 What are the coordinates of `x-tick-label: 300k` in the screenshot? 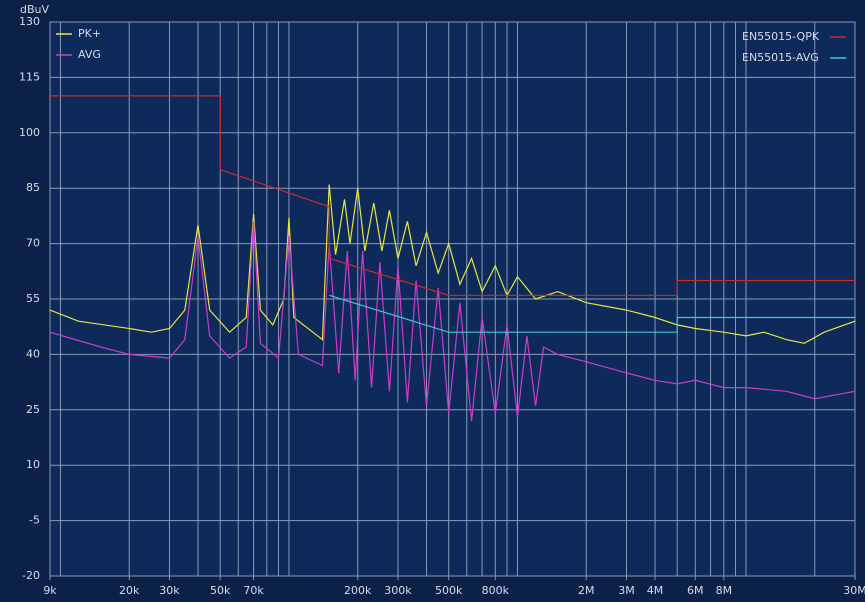 It's located at (398, 590).